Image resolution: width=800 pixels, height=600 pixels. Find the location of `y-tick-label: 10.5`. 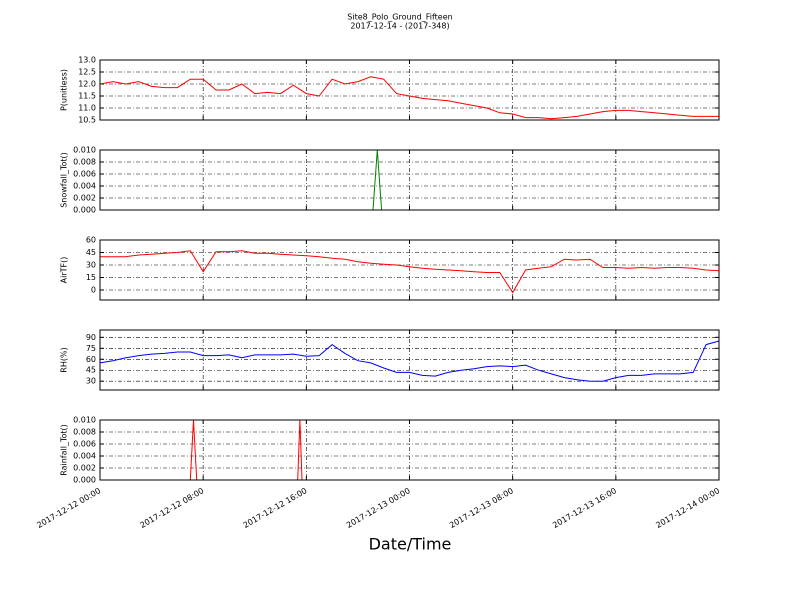

y-tick-label: 10.5 is located at coordinates (87, 120).